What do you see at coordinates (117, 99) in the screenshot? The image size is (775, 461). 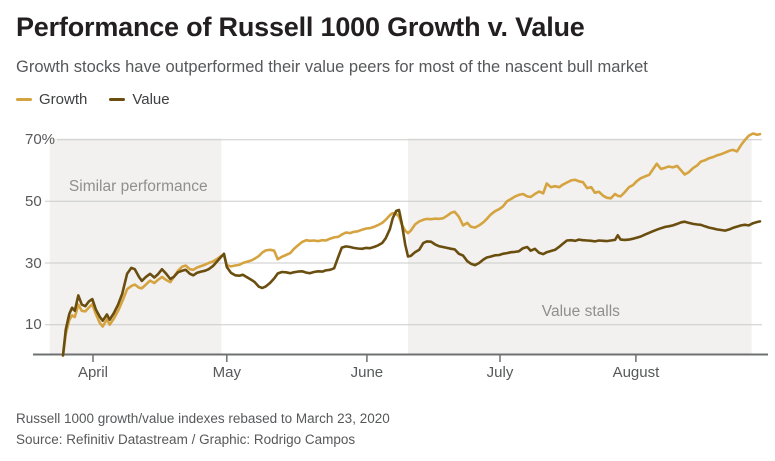 I see `value-line-swatch-icon` at bounding box center [117, 99].